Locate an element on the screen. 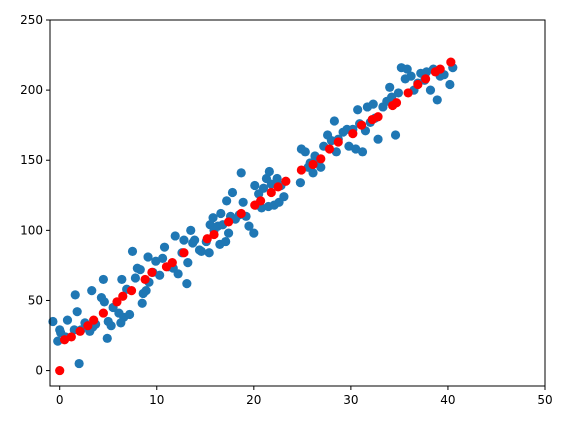 The image size is (565, 427). x-tick: 50 is located at coordinates (545, 396).